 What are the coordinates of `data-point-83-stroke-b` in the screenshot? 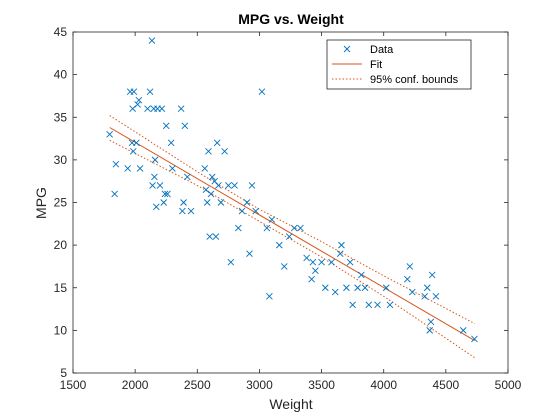 It's located at (369, 305).